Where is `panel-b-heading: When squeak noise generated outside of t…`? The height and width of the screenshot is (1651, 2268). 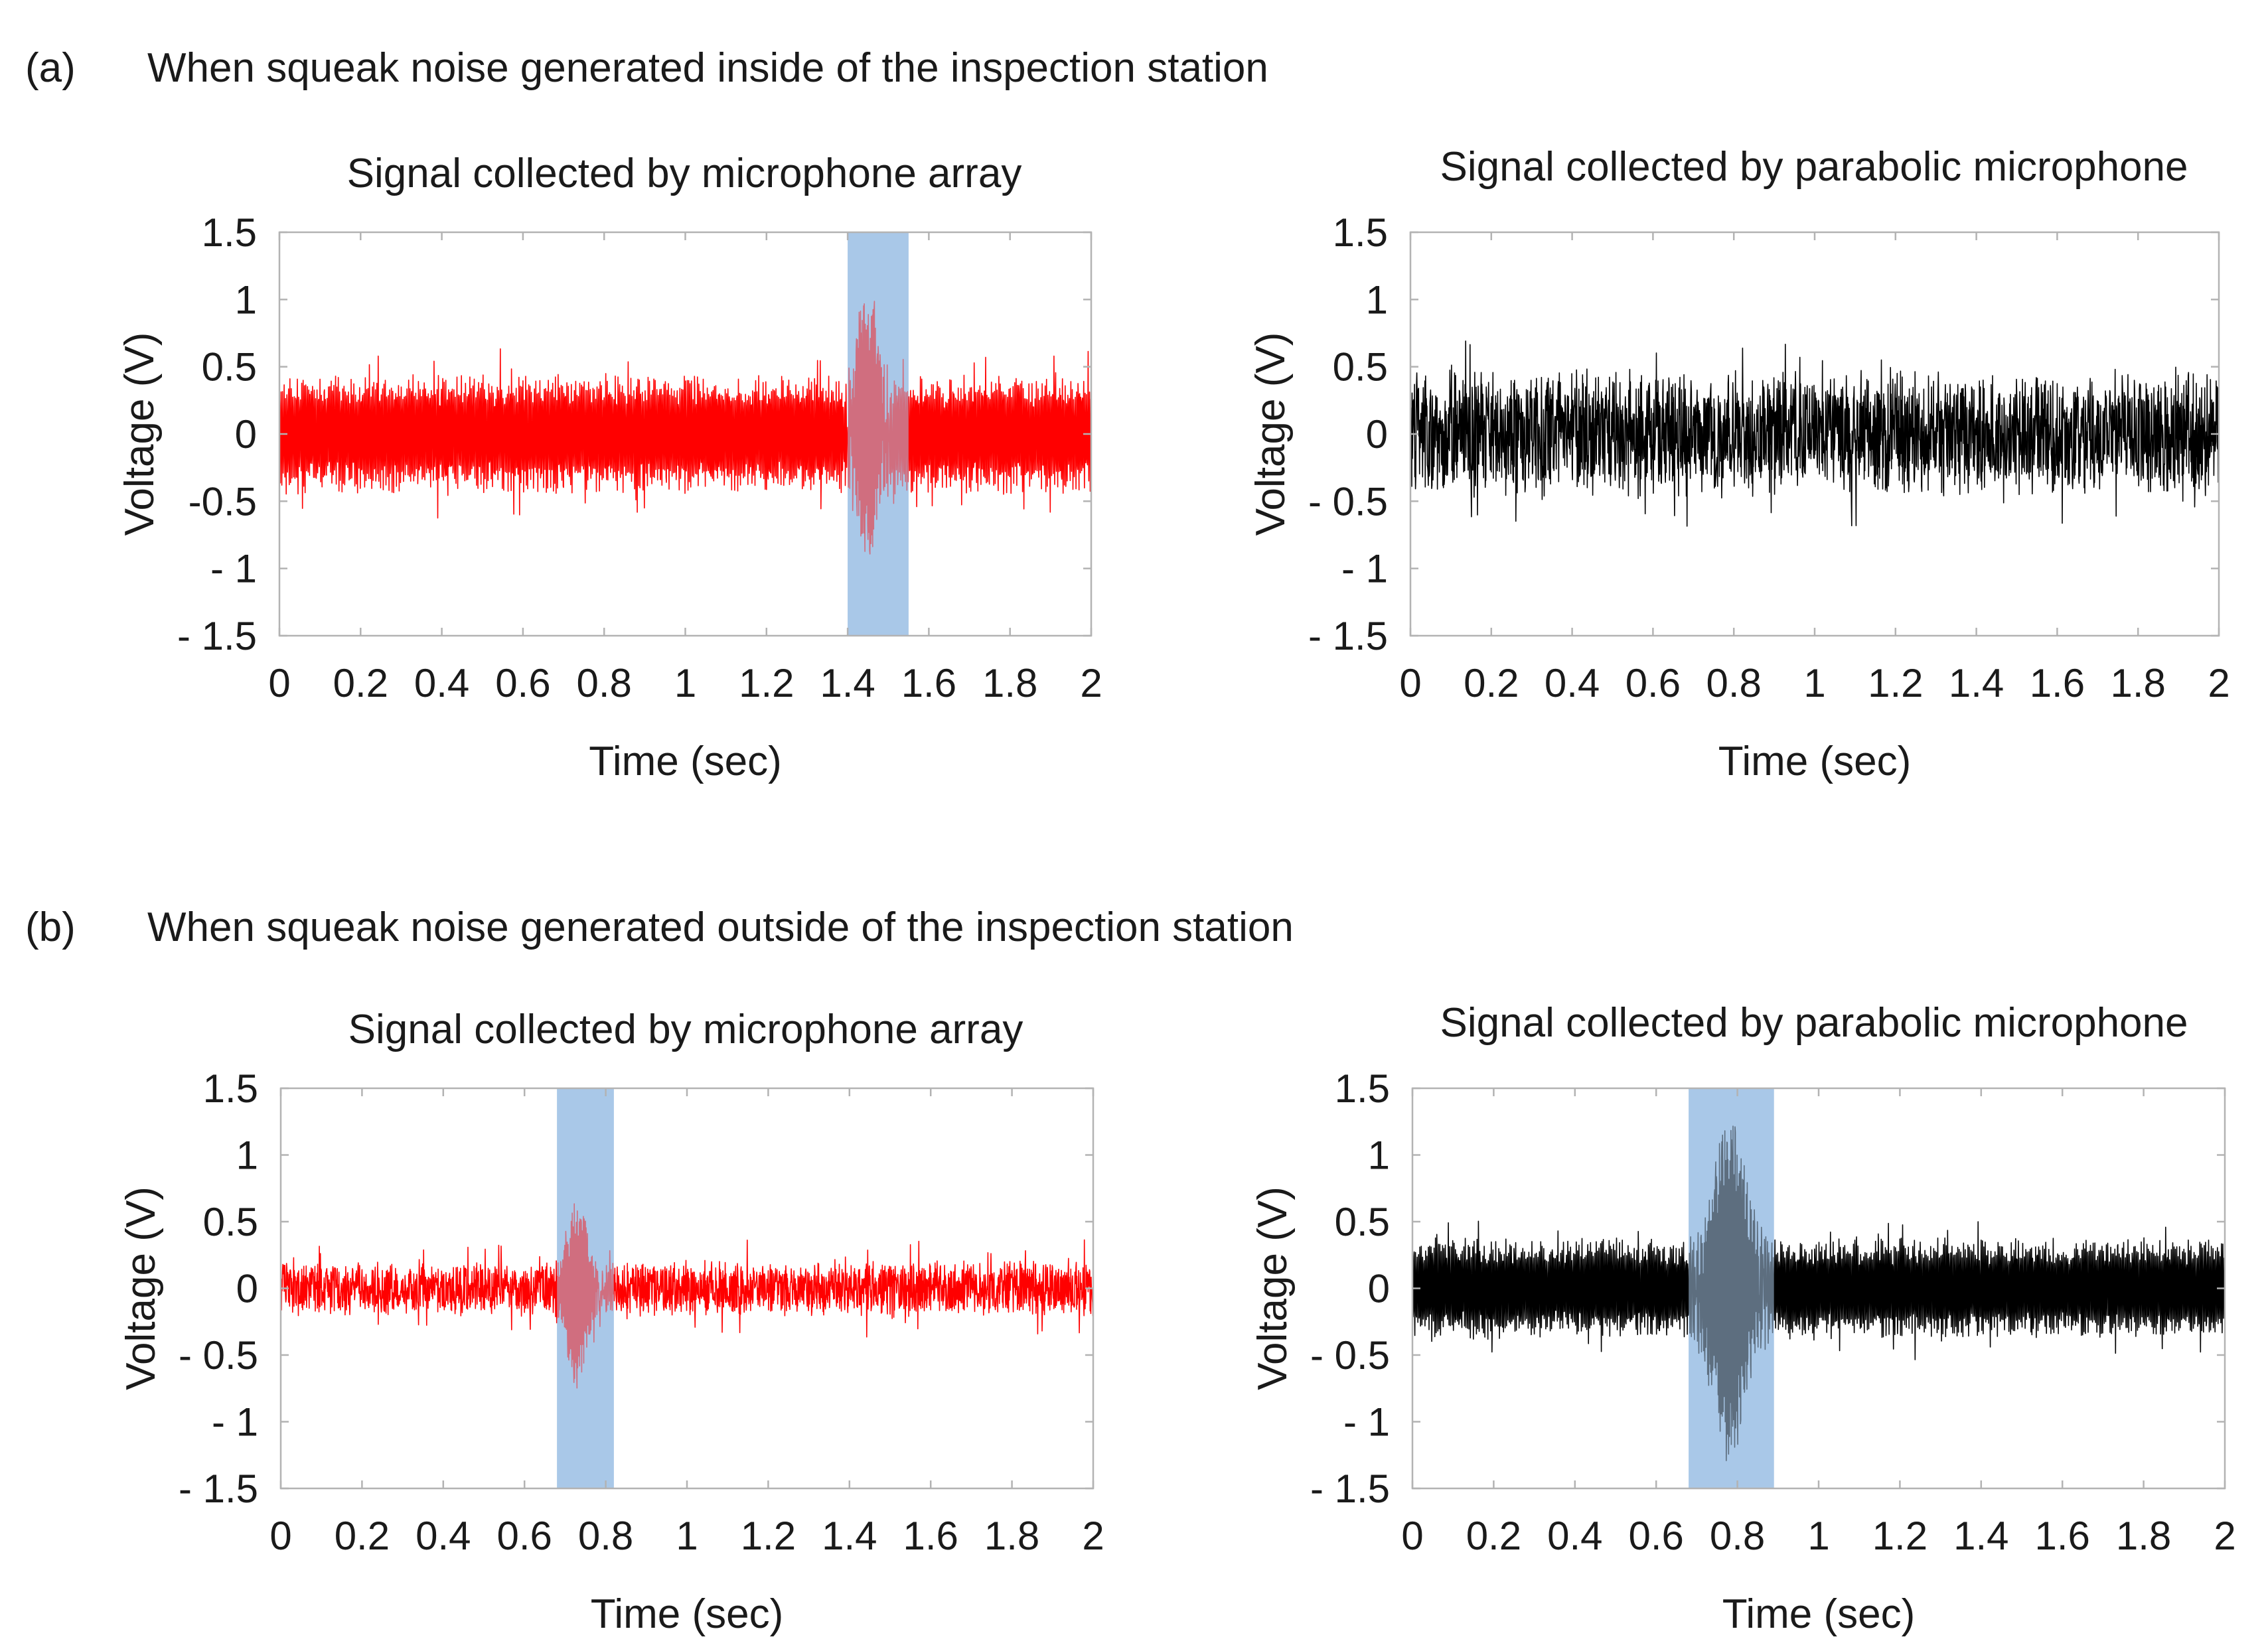 panel-b-heading: When squeak noise generated outside of t… is located at coordinates (720, 927).